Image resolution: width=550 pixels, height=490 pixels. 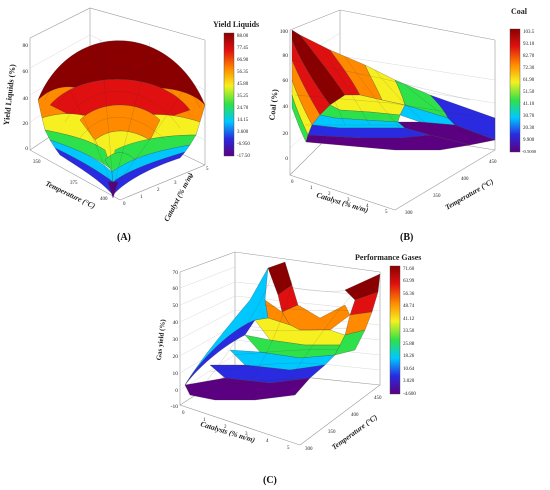 What do you see at coordinates (243, 72) in the screenshot?
I see `colorbar-tick: 56.35` at bounding box center [243, 72].